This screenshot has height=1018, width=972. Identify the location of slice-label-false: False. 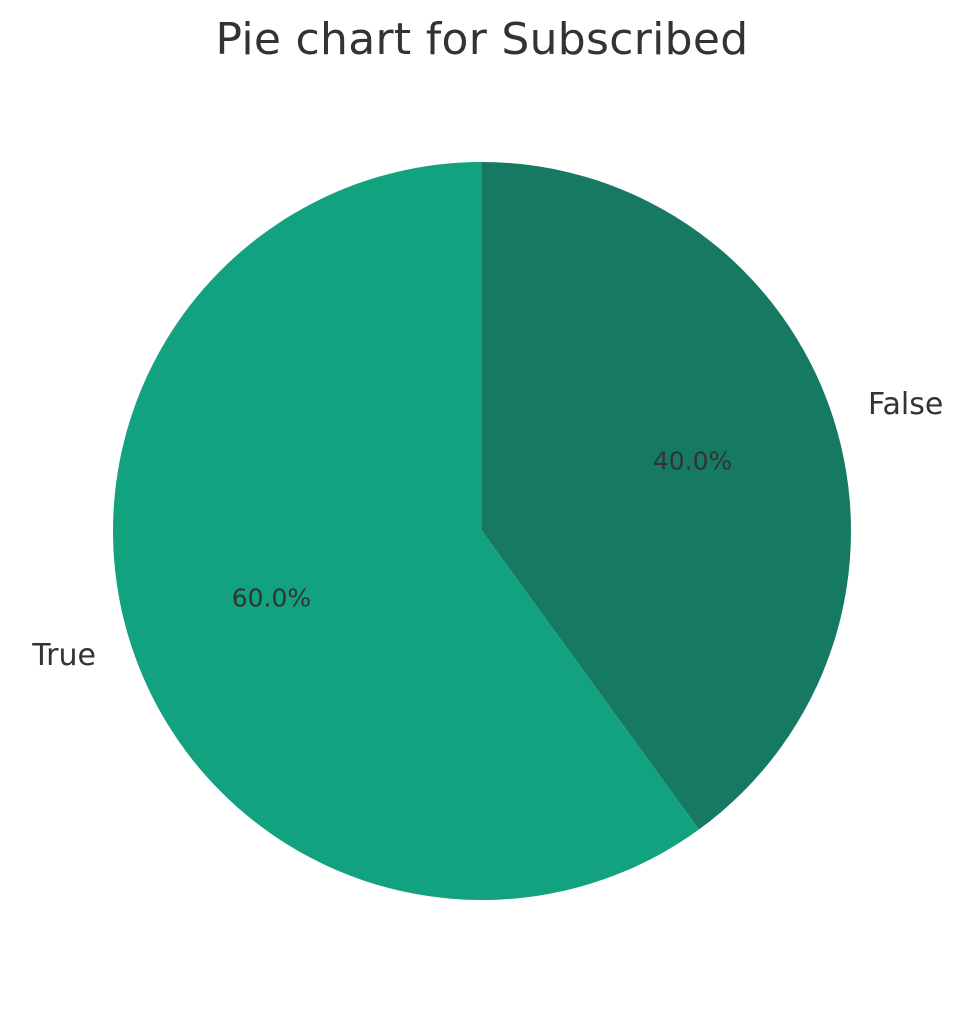
(905, 404).